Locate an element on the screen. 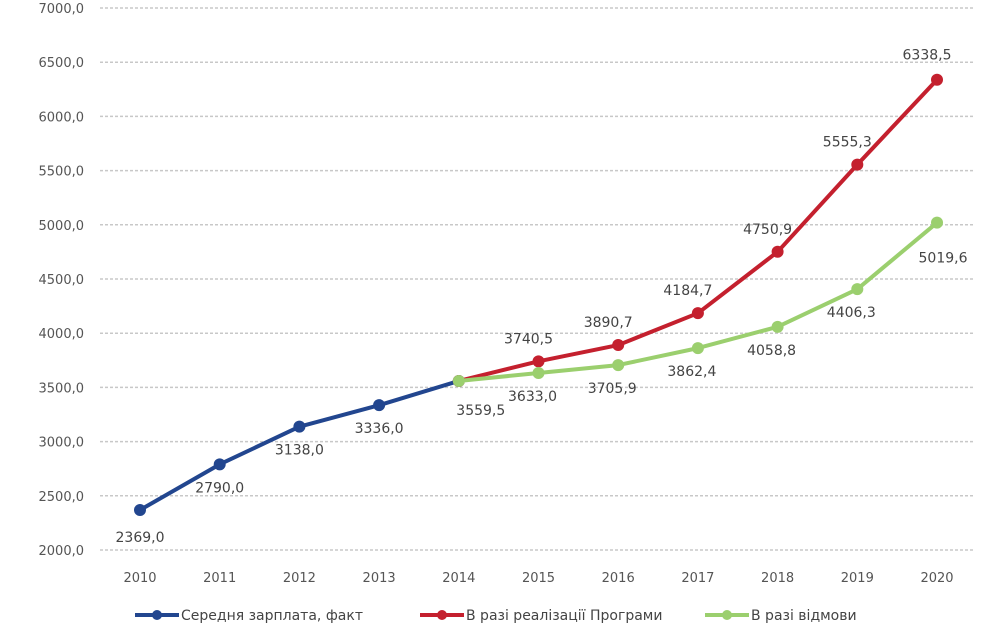  data-label: 4750,9 is located at coordinates (767, 230).